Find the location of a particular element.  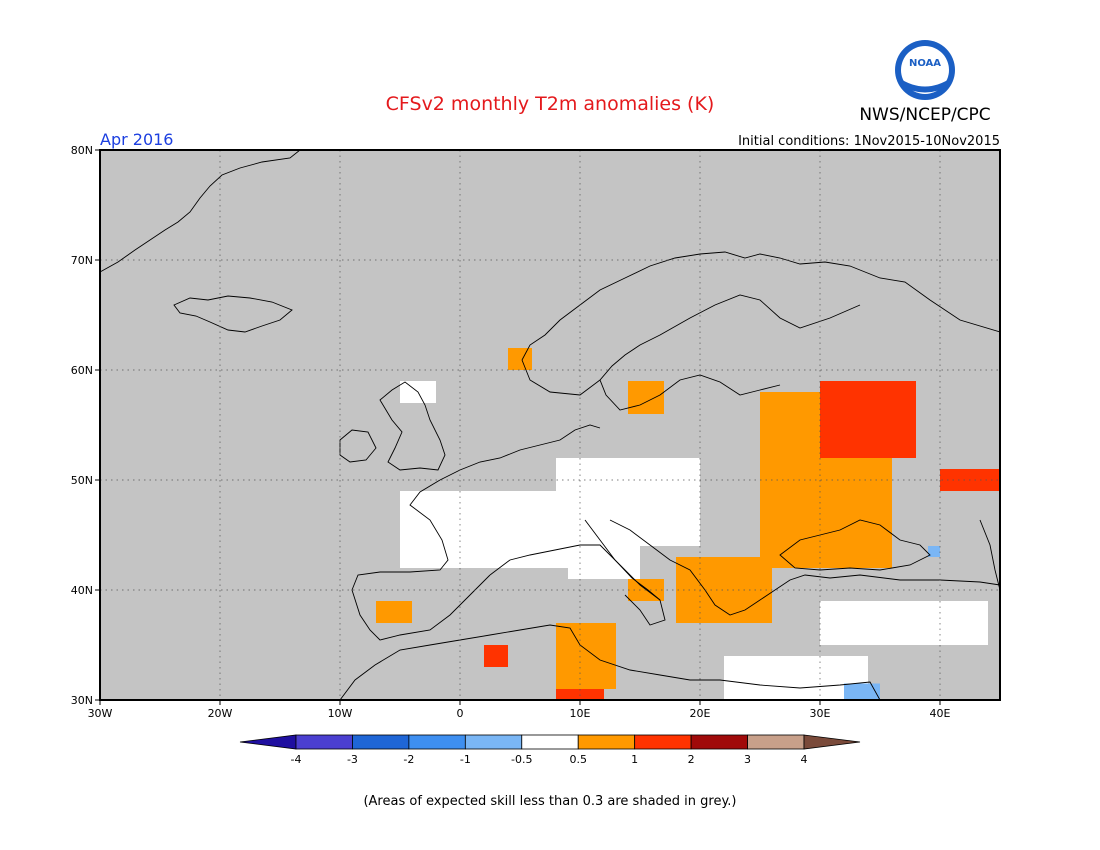

latitude-ticks: 30N 40N 50N 60N 70N 80N is located at coordinates (85, 425).